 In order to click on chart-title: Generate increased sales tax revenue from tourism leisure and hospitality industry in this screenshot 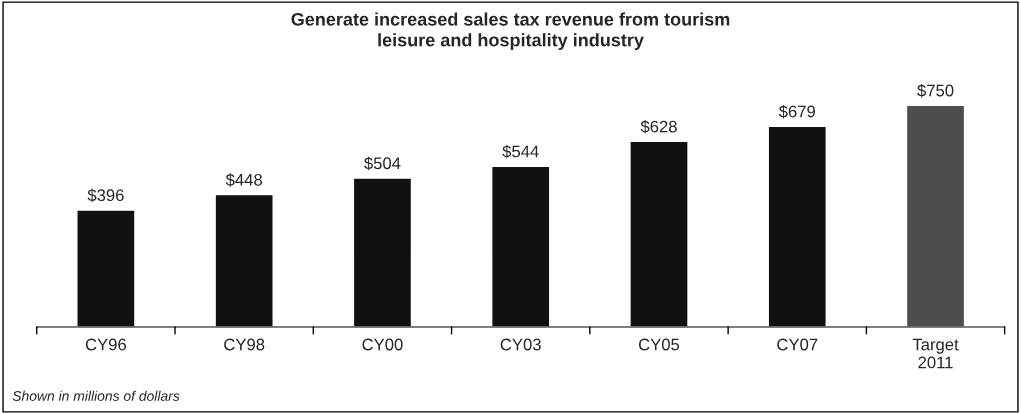, I will do `click(510, 31)`.